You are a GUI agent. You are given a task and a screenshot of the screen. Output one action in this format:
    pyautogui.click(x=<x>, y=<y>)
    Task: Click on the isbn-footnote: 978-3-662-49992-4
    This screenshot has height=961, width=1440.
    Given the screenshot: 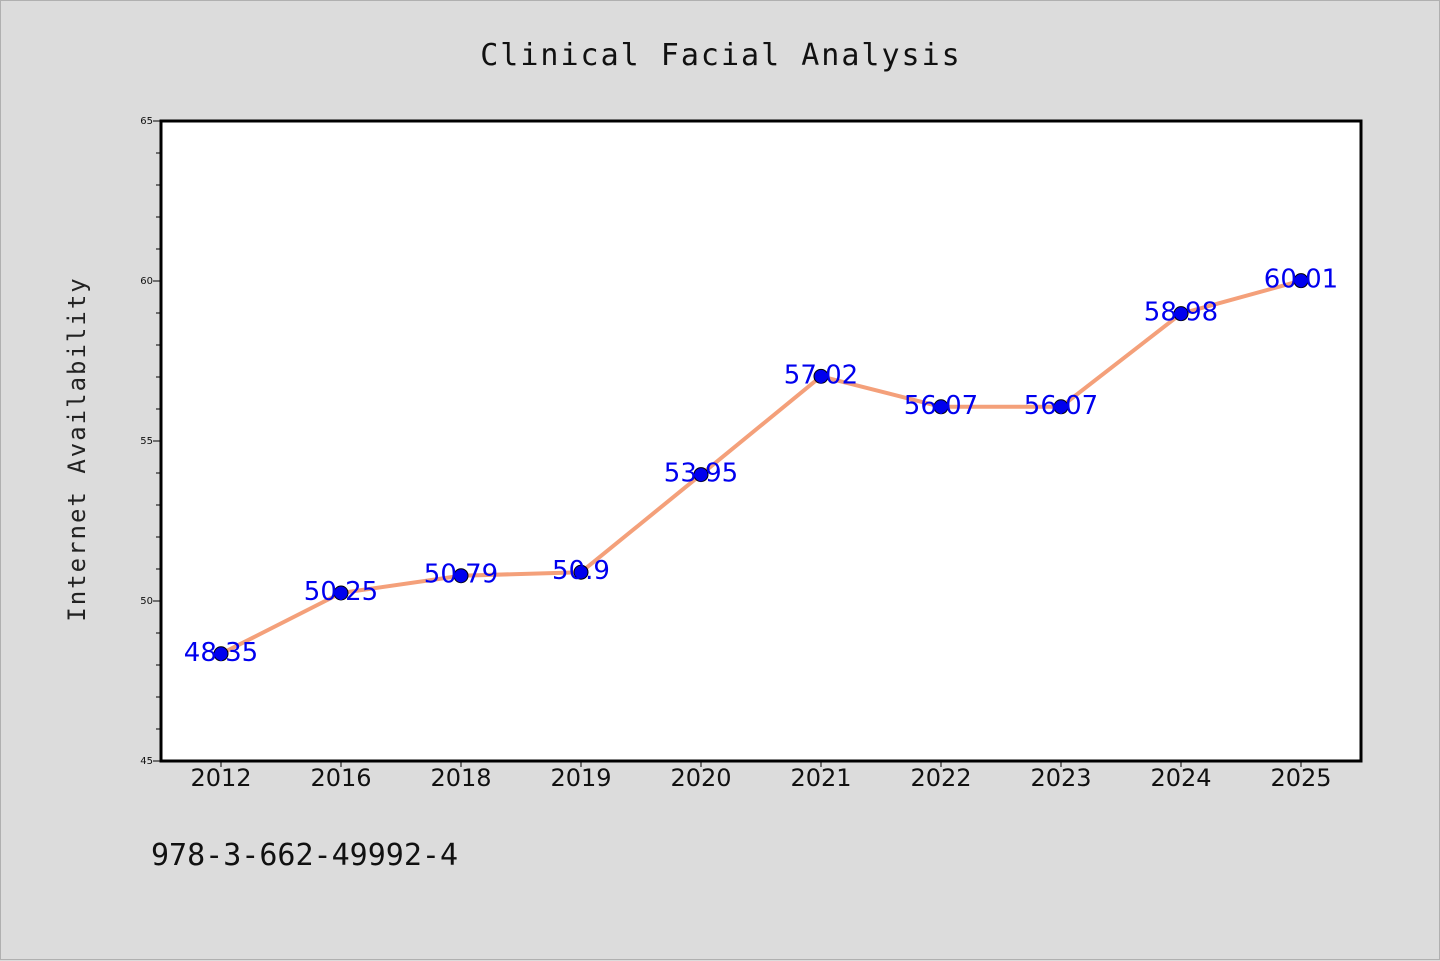 What is the action you would take?
    pyautogui.click(x=304, y=855)
    